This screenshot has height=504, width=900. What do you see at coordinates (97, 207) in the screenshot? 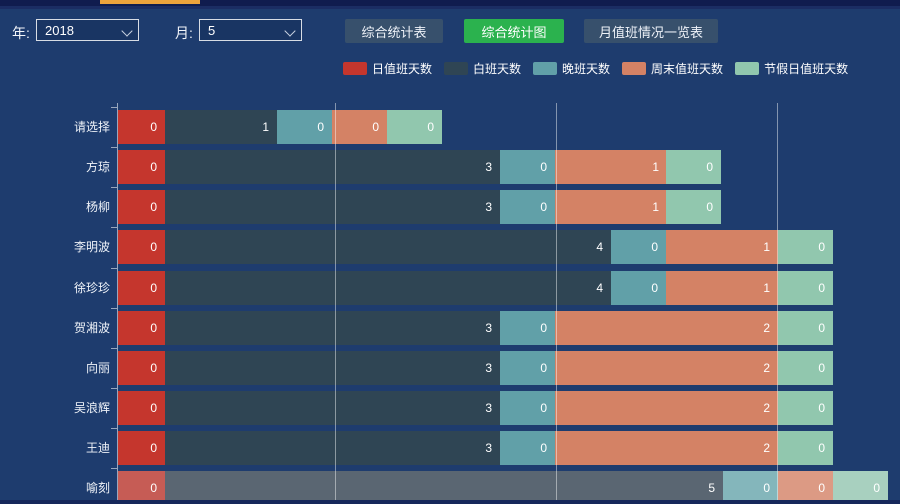
I see `y-axis-label: 杨柳` at bounding box center [97, 207].